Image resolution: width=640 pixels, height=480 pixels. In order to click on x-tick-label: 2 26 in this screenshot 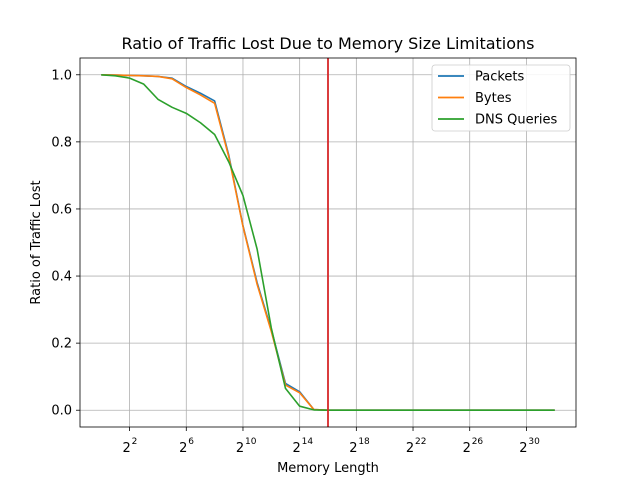, I will do `click(473, 446)`.